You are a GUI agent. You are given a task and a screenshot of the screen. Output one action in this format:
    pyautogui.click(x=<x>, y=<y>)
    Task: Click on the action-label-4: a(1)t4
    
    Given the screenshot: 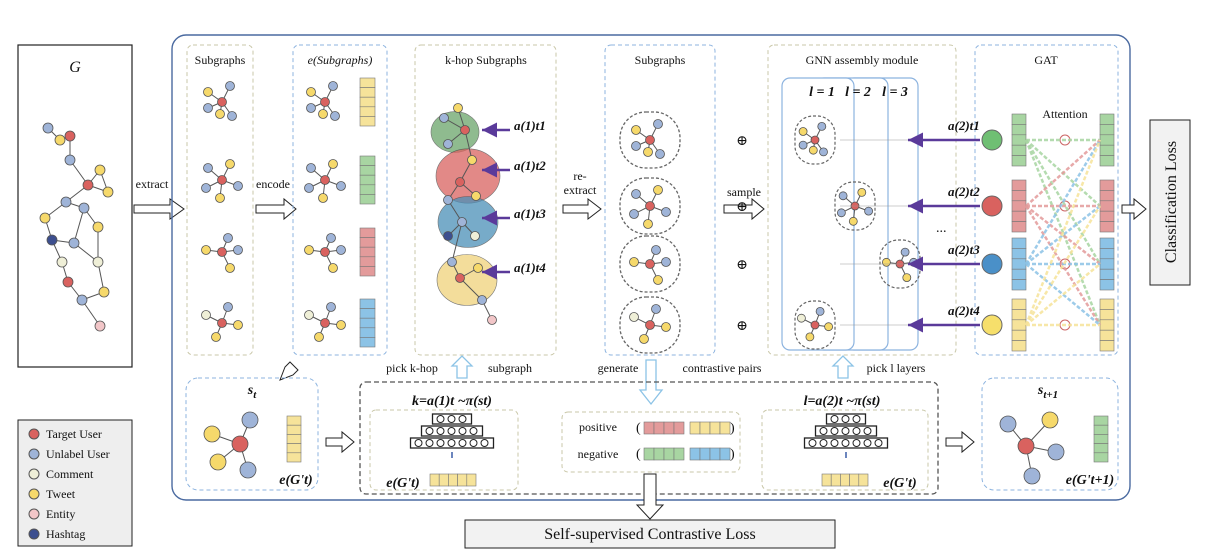 What is the action you would take?
    pyautogui.click(x=530, y=267)
    